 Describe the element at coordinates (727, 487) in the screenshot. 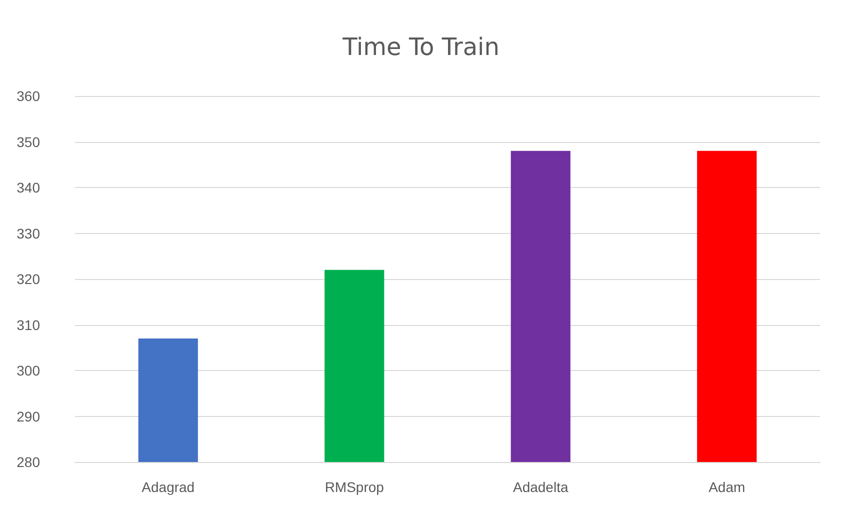

I see `x-tick-label: Adam` at that location.